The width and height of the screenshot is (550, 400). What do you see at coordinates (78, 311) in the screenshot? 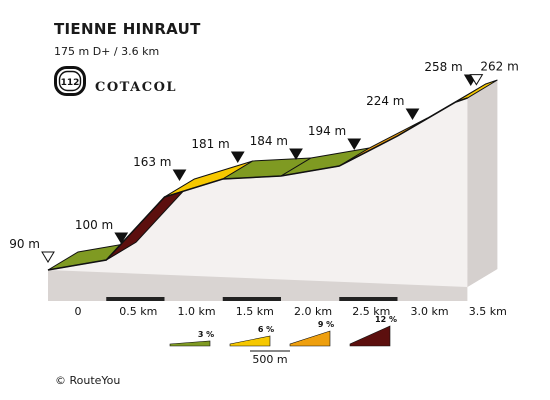
I see `x-tick-label-0: 0` at bounding box center [78, 311].